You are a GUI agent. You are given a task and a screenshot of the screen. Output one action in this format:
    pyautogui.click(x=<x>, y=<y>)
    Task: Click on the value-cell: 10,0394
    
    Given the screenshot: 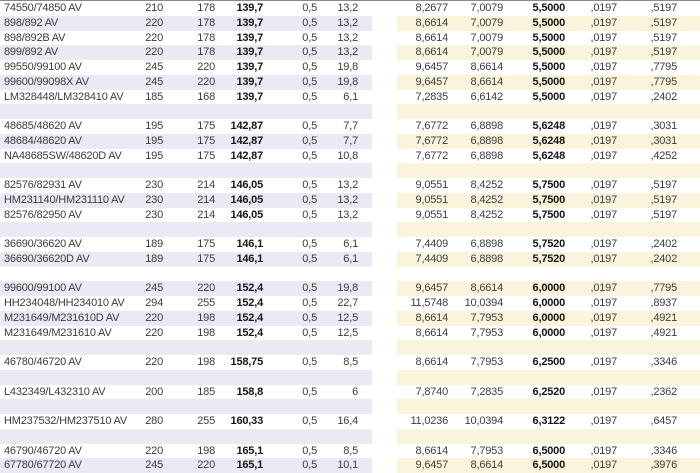 What is the action you would take?
    pyautogui.click(x=484, y=303)
    